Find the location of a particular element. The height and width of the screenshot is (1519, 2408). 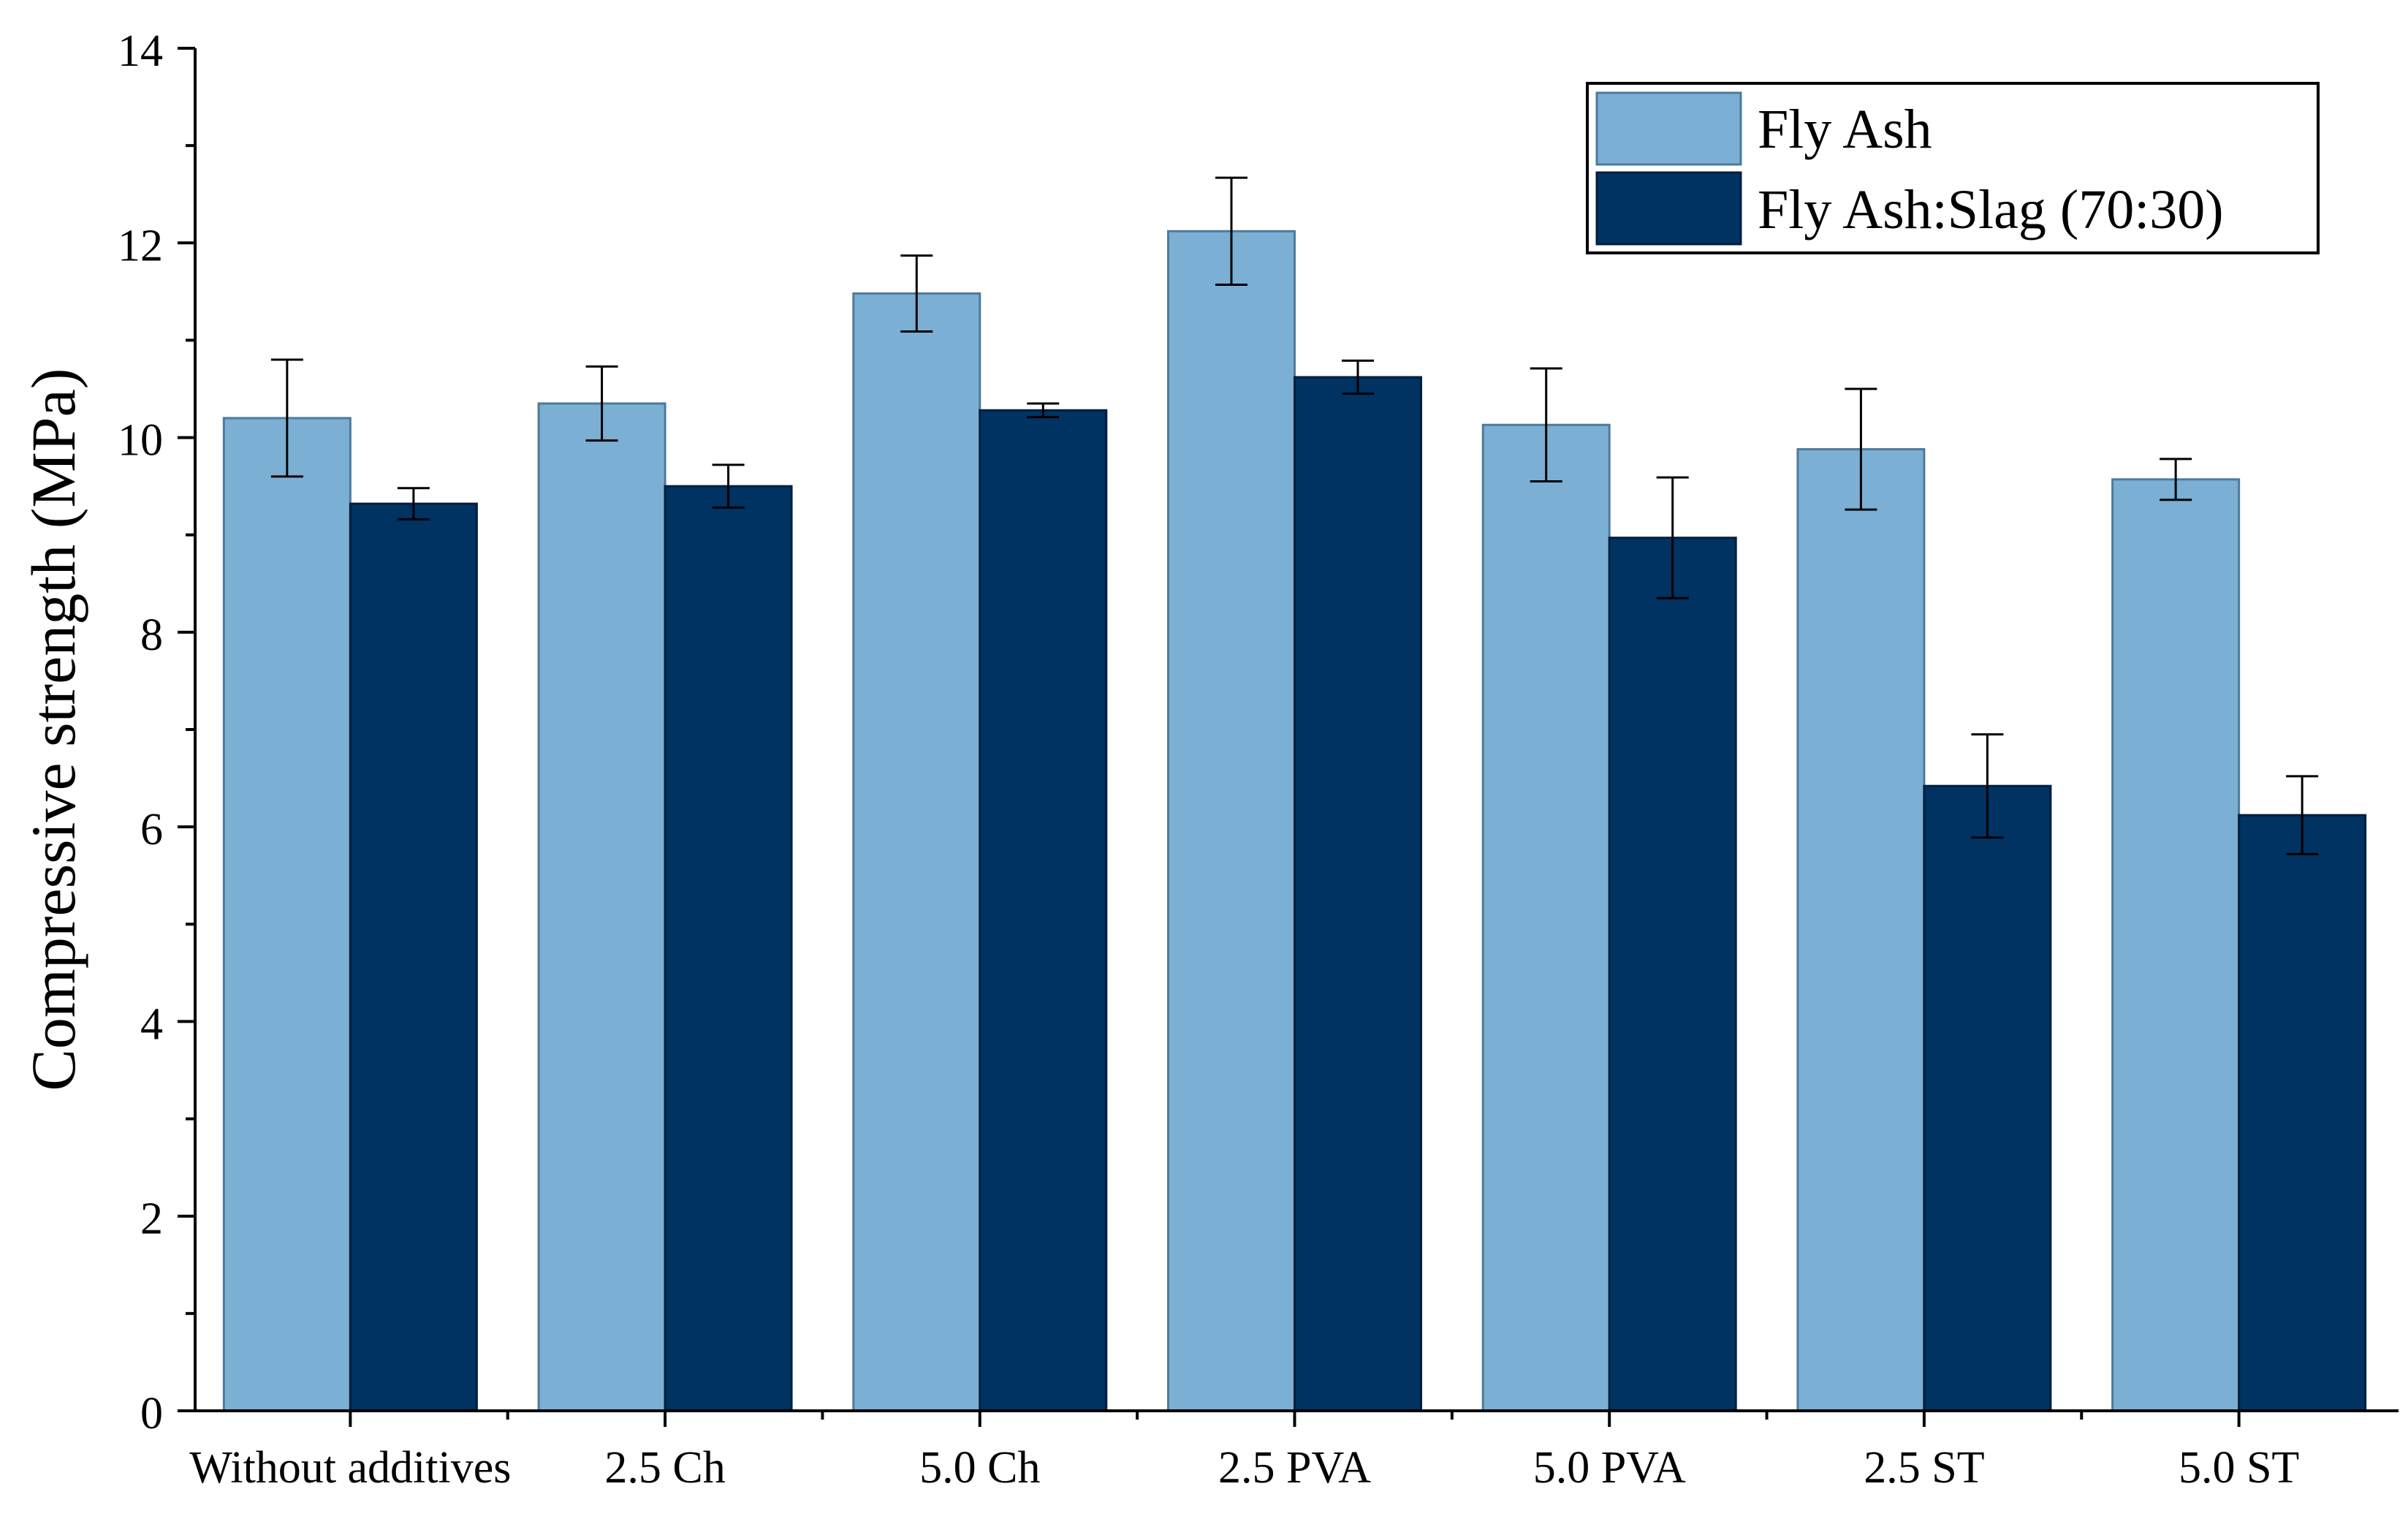

bar-fly-ash-slag-70-30-2-5-ch is located at coordinates (728, 948).